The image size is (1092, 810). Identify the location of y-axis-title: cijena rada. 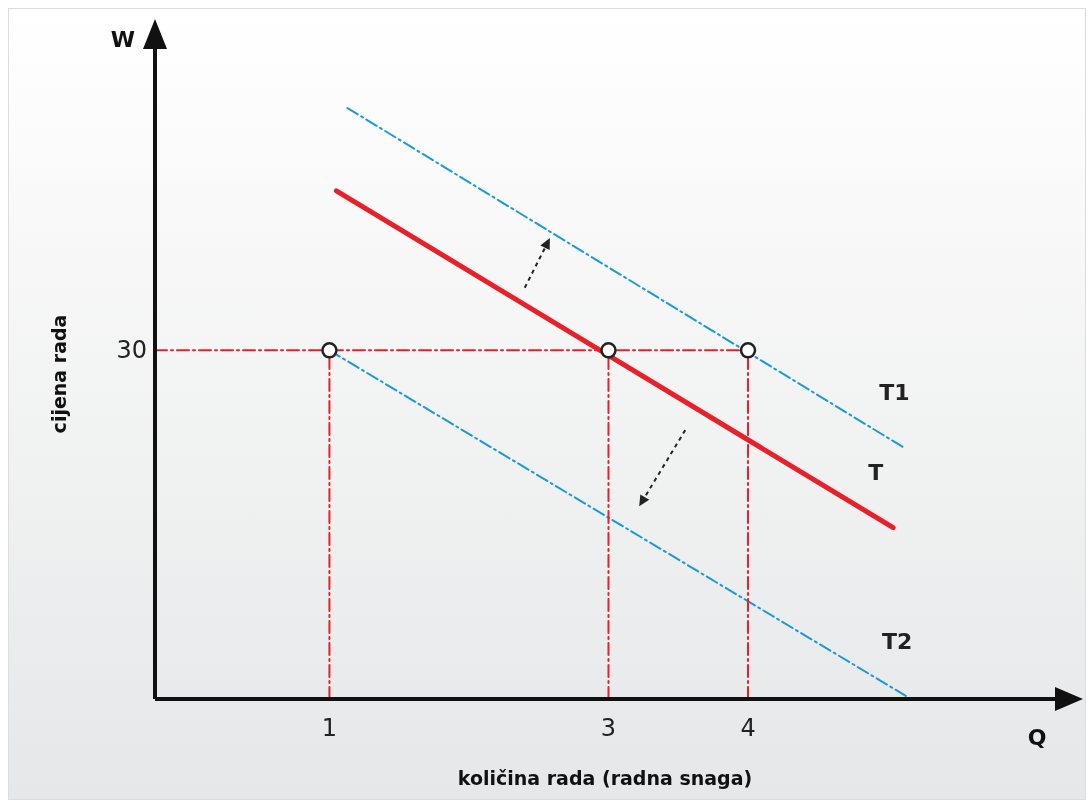
(58, 374).